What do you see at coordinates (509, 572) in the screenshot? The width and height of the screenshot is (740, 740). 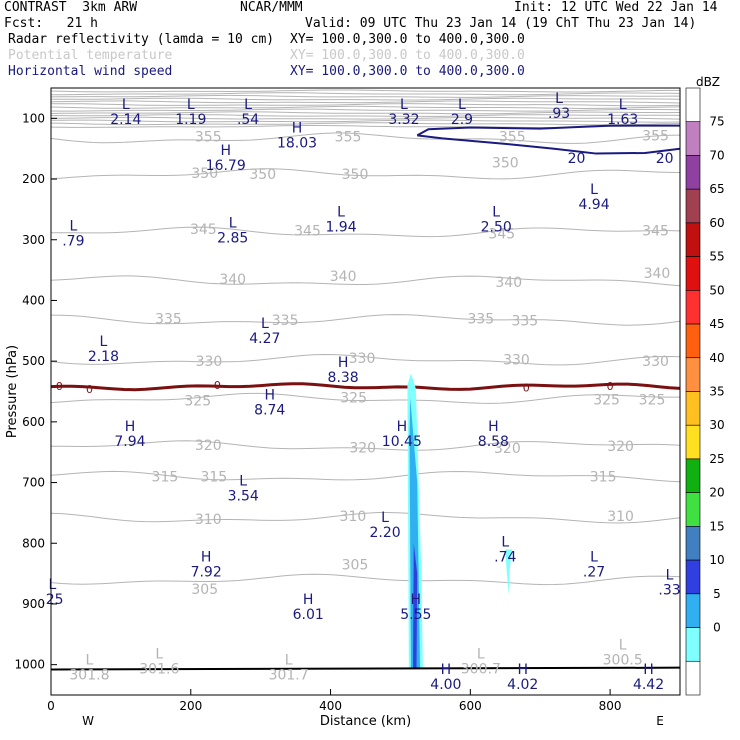 I see `reflectivity-5-dbz-east` at bounding box center [509, 572].